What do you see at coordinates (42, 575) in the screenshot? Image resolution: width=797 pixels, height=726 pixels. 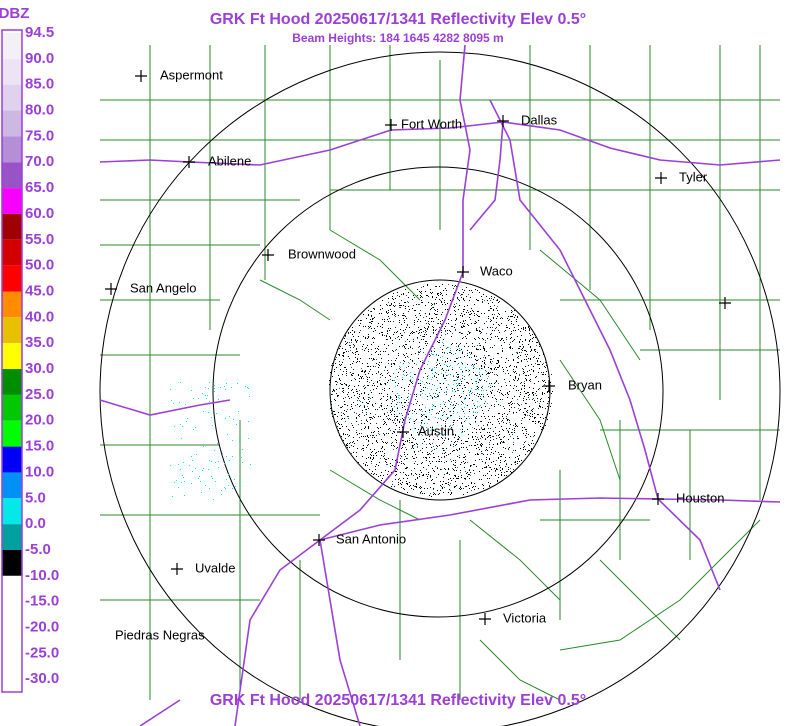 I see `legend-label: -10.0` at bounding box center [42, 575].